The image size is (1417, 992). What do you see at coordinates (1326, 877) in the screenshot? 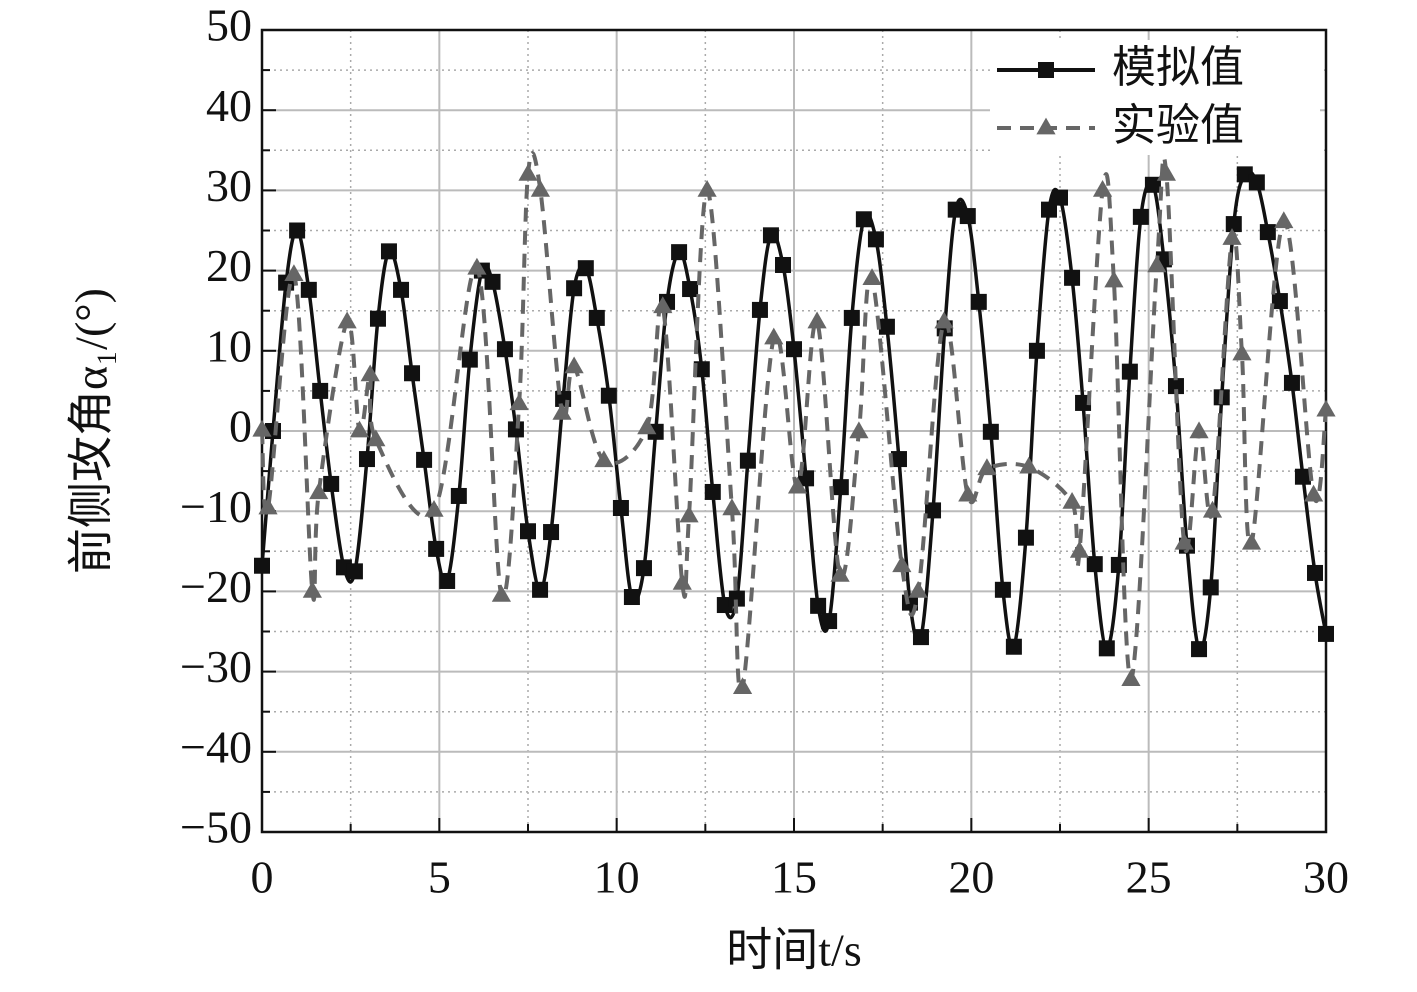
I see `x-tick-label: 30` at bounding box center [1326, 877].